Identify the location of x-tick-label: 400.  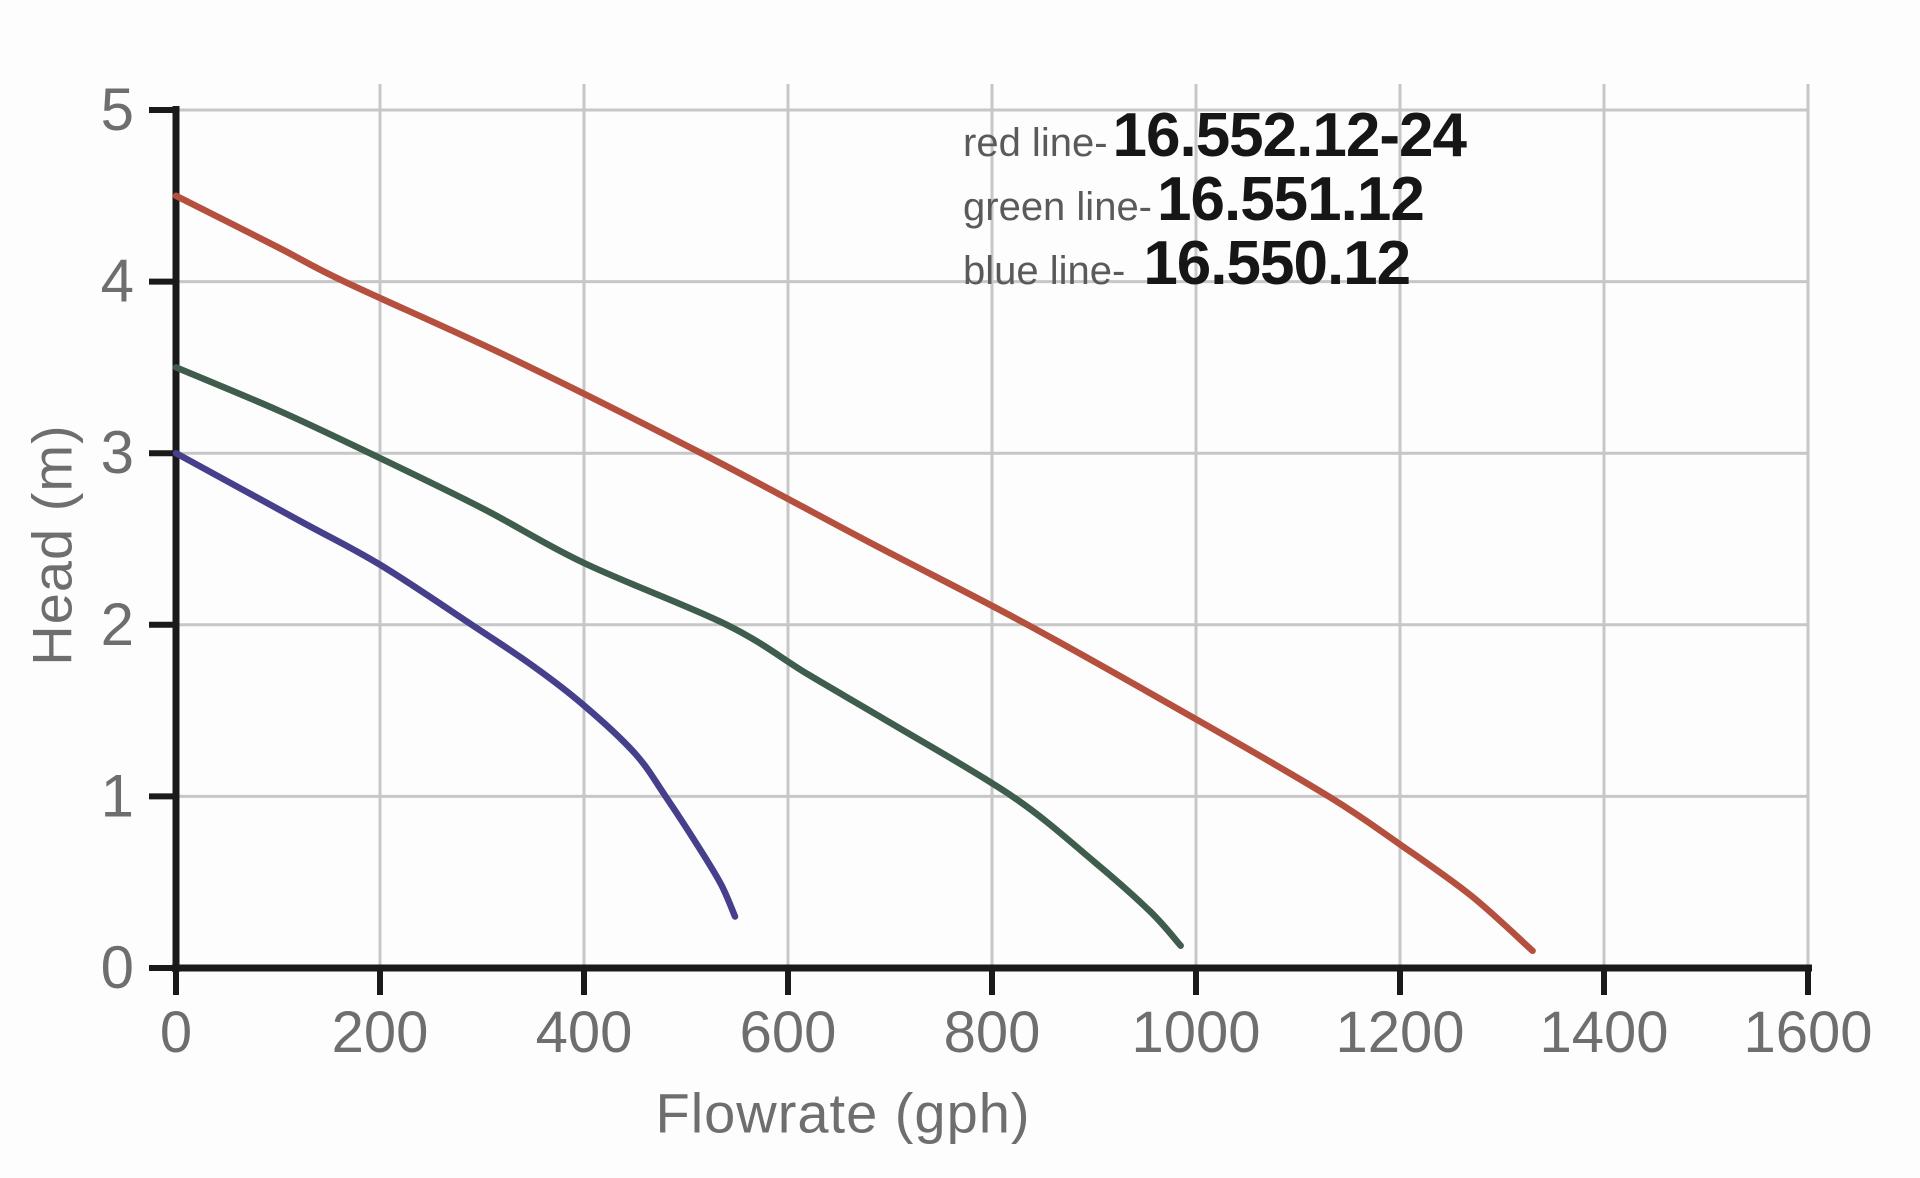
(584, 1032).